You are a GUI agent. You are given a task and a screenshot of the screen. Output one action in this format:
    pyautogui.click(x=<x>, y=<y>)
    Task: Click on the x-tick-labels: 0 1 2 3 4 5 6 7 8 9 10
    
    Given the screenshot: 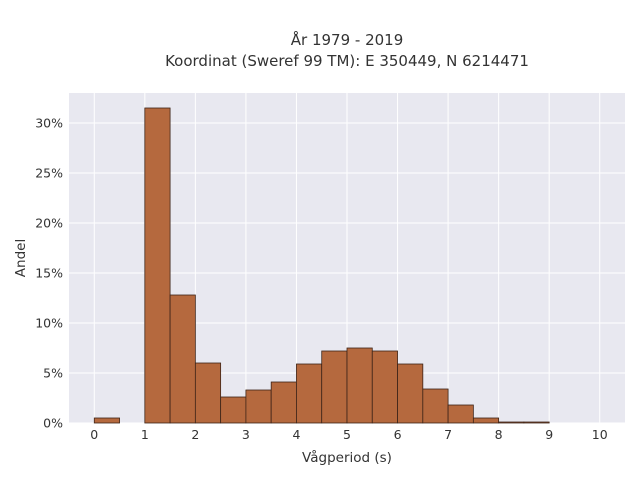 What is the action you would take?
    pyautogui.click(x=348, y=434)
    